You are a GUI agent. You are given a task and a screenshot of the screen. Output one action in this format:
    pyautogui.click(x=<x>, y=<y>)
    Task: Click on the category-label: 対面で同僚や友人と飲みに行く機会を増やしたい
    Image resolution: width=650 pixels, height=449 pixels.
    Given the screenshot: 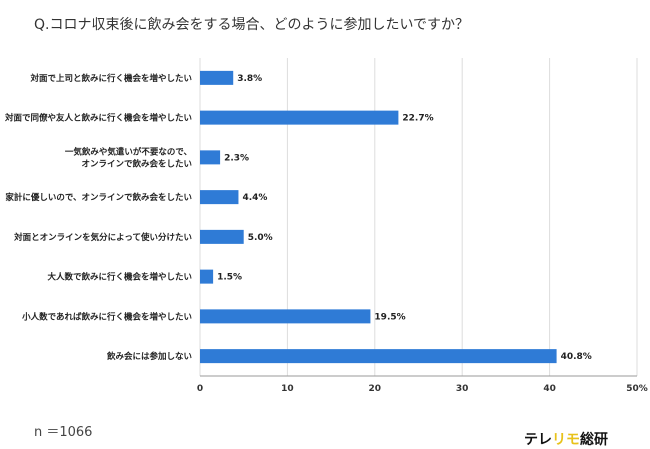 What is the action you would take?
    pyautogui.click(x=98, y=118)
    